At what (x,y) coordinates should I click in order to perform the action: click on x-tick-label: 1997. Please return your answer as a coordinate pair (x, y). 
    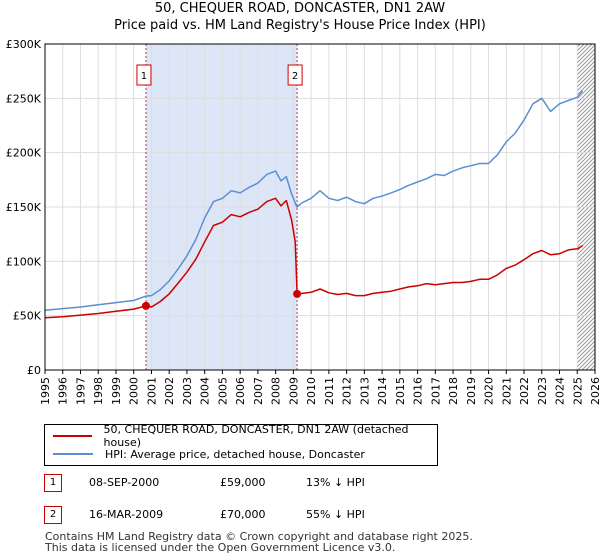
    Looking at the image, I should click on (80, 391).